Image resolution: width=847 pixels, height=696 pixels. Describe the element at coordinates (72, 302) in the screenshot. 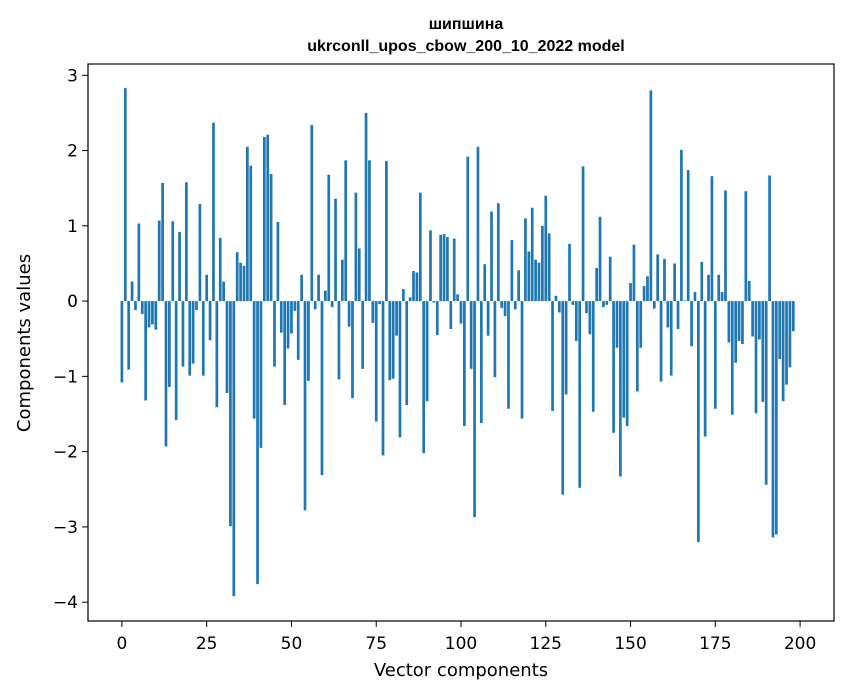

I see `y-tick-label: 0` at that location.